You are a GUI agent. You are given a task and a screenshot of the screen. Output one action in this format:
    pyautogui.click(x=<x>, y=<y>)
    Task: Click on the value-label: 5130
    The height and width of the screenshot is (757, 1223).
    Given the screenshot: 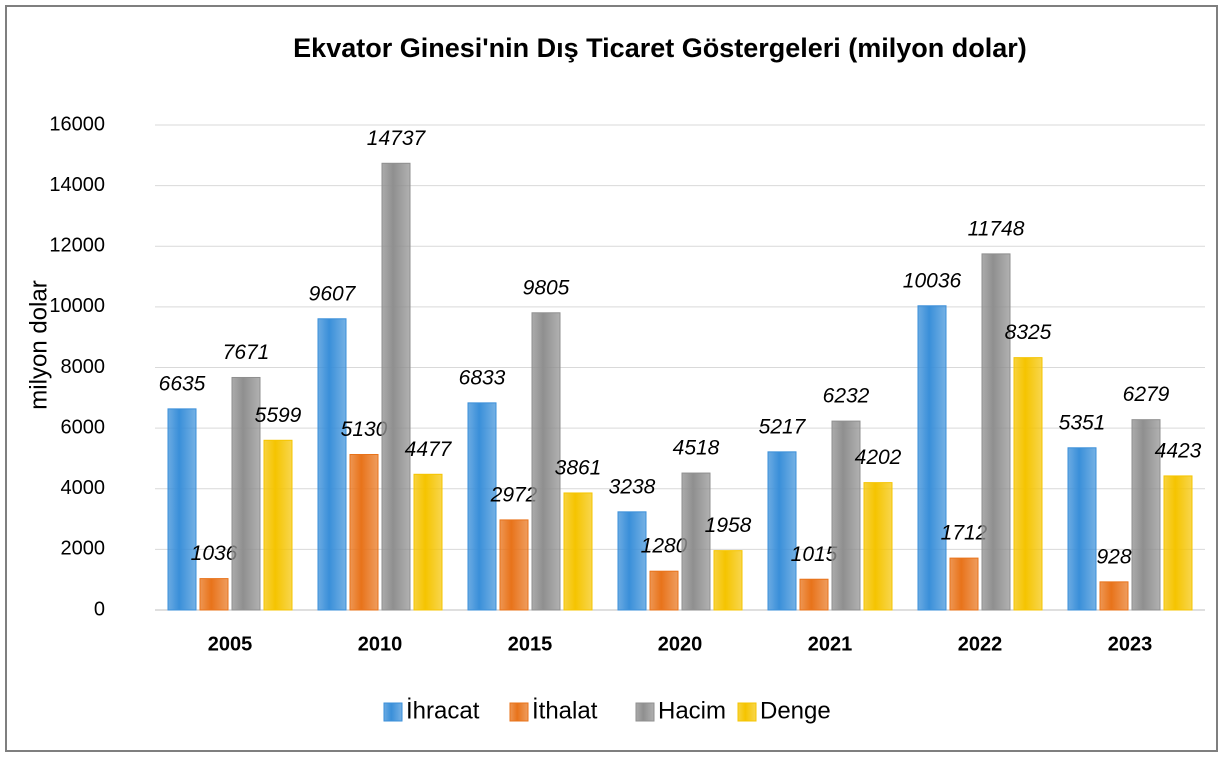 What is the action you would take?
    pyautogui.click(x=364, y=429)
    